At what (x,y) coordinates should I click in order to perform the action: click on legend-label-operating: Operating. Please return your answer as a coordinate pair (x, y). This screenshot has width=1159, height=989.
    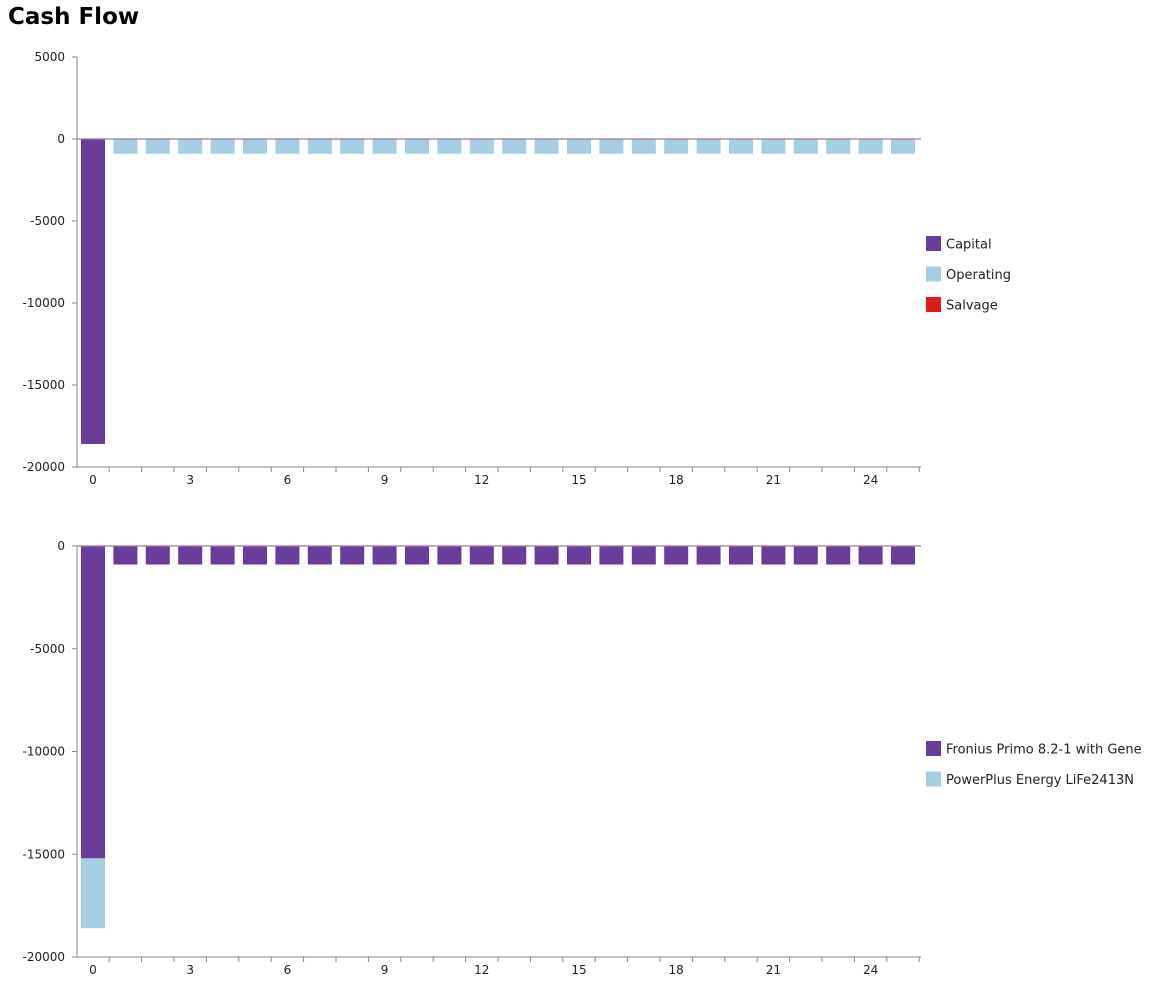
    Looking at the image, I should click on (978, 275).